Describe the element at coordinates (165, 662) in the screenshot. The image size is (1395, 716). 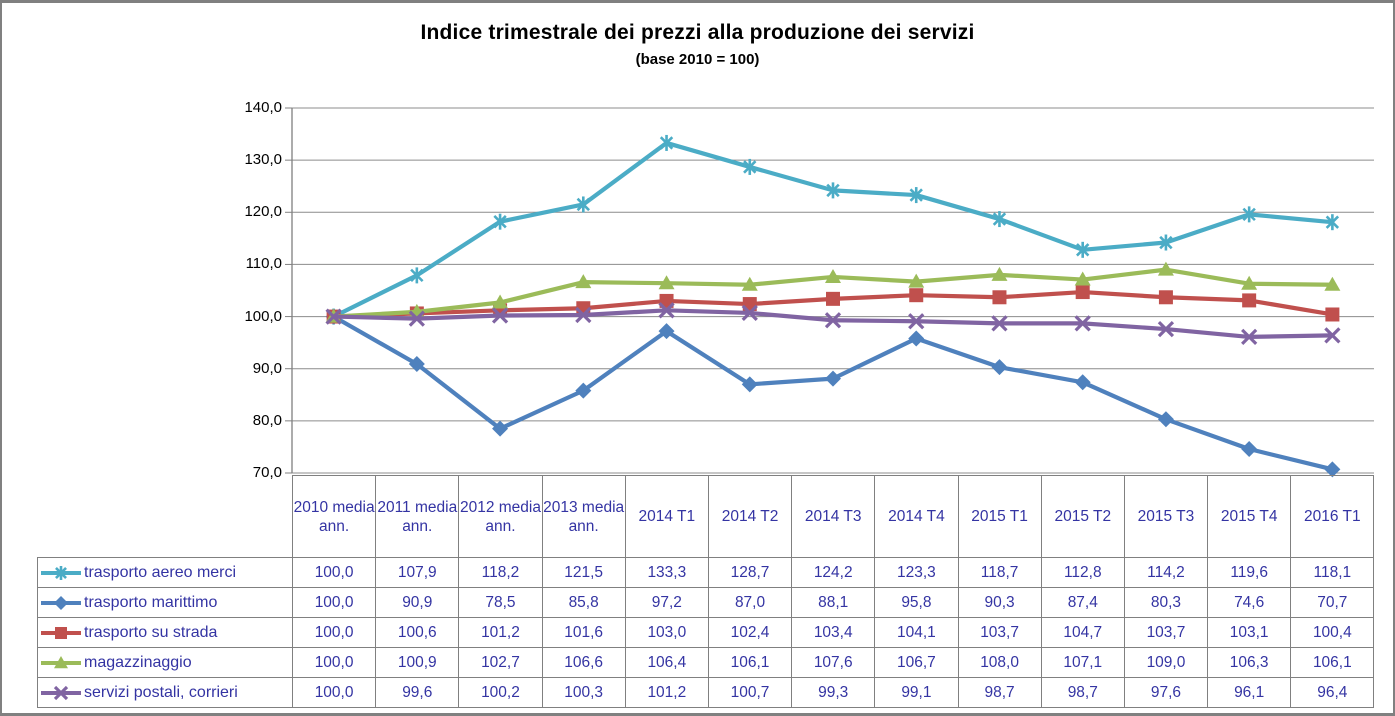
I see `series-label-magazzinaggio: magazzinaggio` at that location.